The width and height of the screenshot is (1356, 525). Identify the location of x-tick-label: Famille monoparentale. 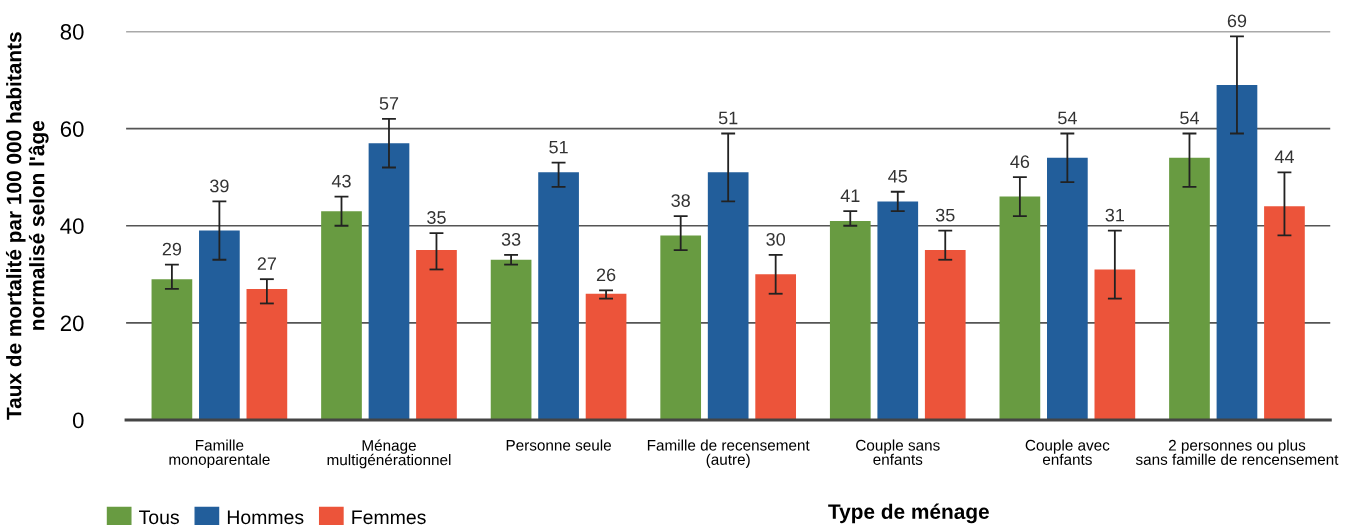
(219, 453).